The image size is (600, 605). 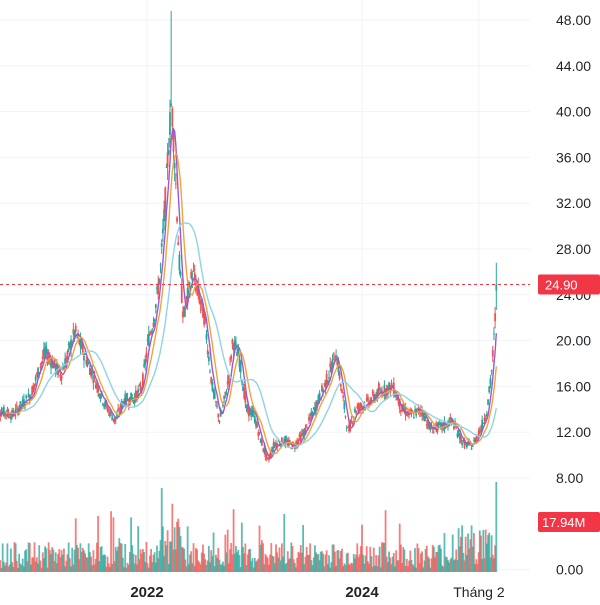 I want to click on y-tick-label: 36.00, so click(x=573, y=157).